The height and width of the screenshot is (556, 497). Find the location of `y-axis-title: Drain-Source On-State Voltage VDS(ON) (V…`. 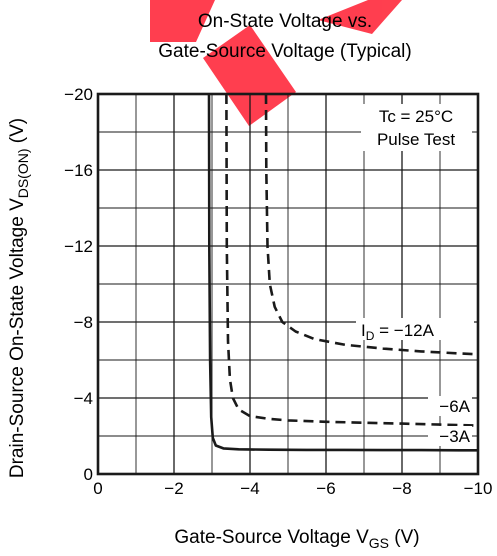

y-axis-title: Drain-Source On-State Voltage VDS(ON) (V… is located at coordinates (19, 298).